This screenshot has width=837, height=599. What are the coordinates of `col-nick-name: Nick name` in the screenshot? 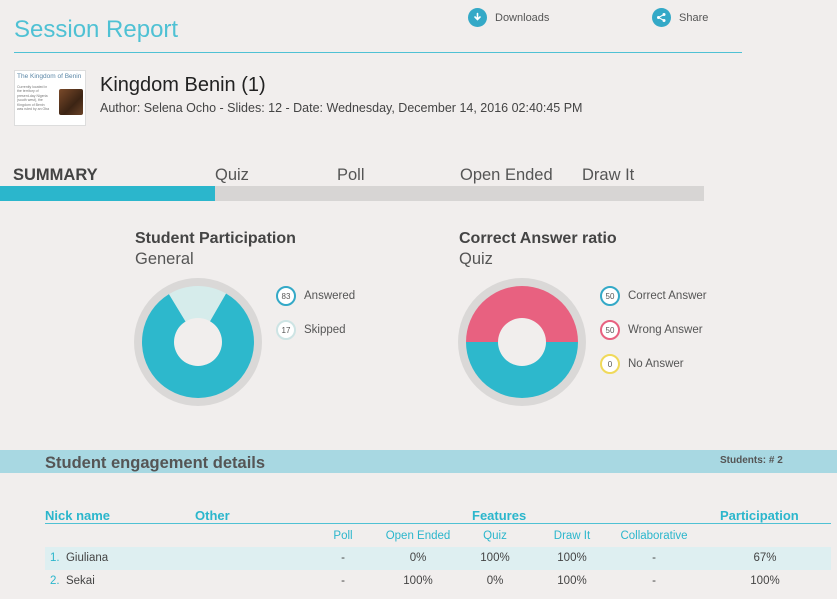 It's located at (78, 515).